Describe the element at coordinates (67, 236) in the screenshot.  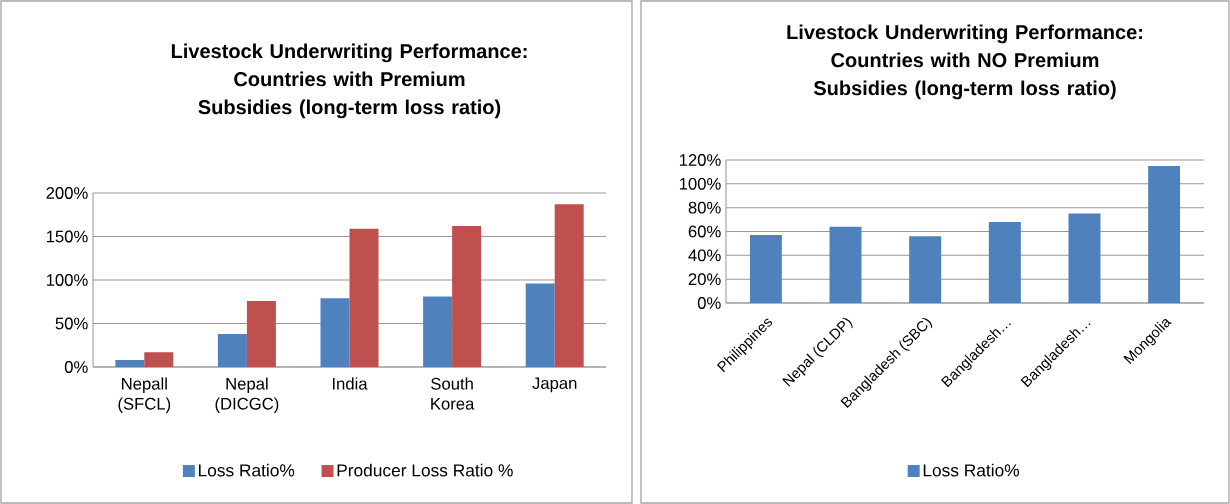
I see `y-tick-label: 150%` at that location.